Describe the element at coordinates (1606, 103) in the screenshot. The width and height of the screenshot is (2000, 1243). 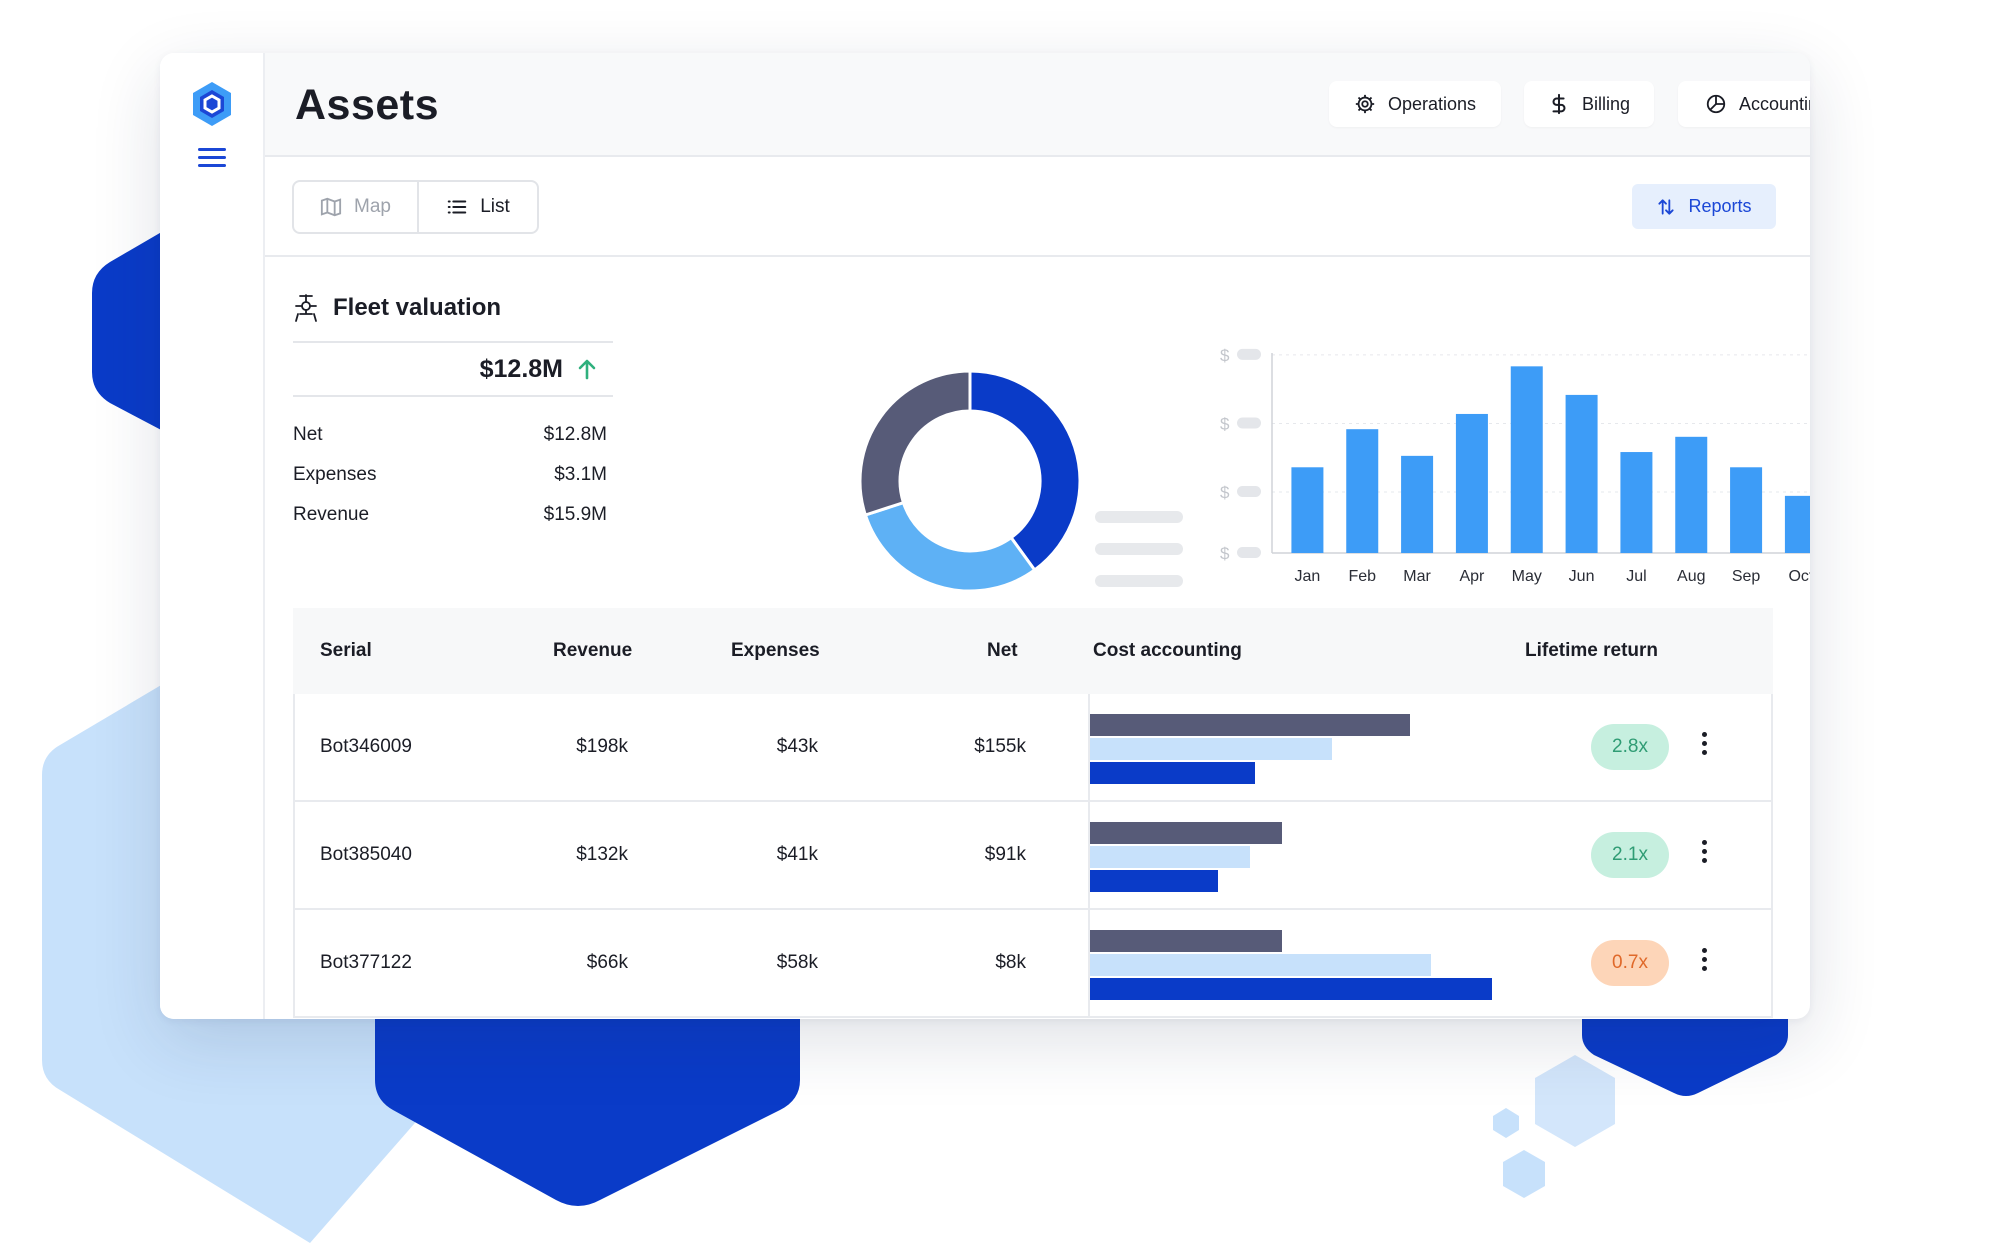
I see `billing-label: Billing` at that location.